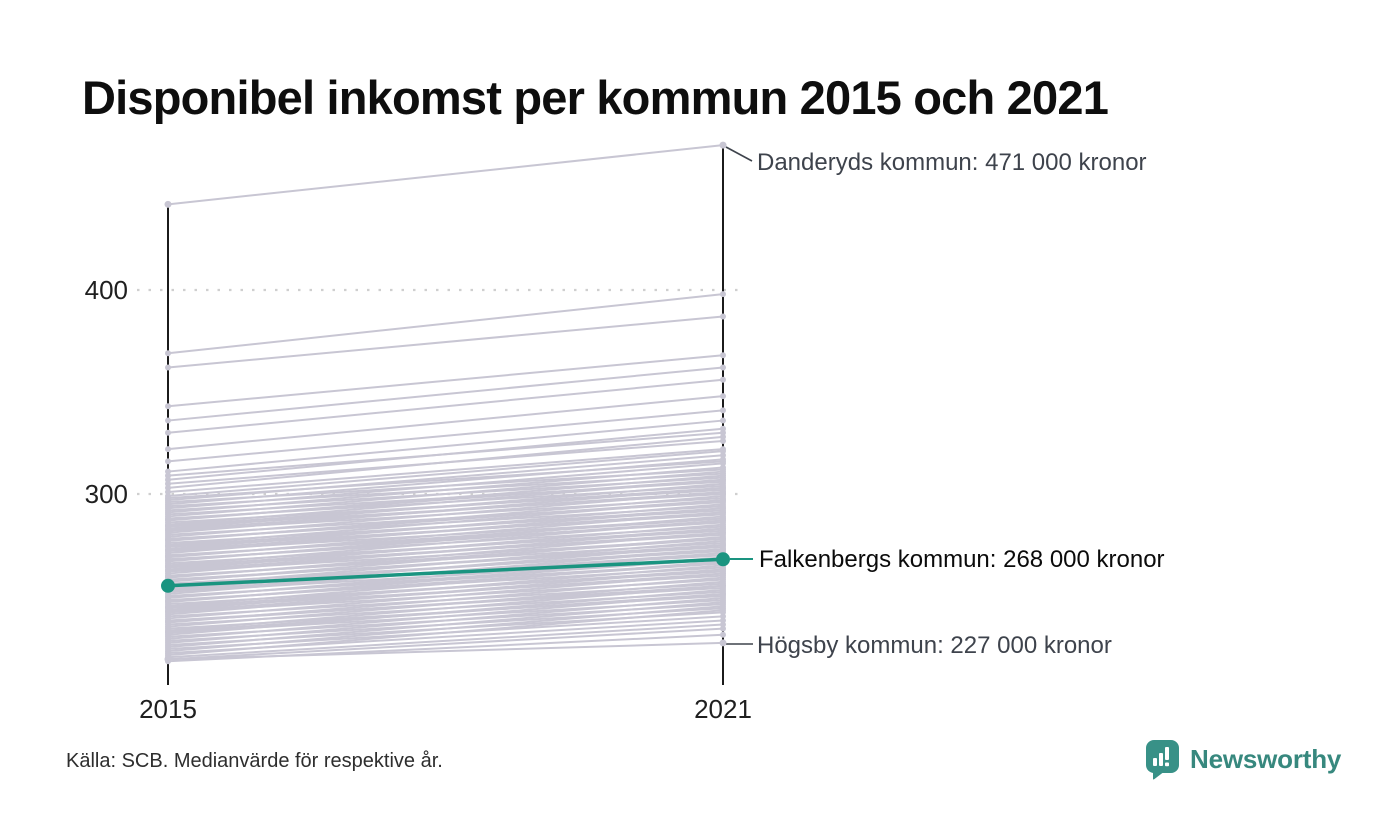  What do you see at coordinates (739, 154) in the screenshot?
I see `leader-line-danderyd` at bounding box center [739, 154].